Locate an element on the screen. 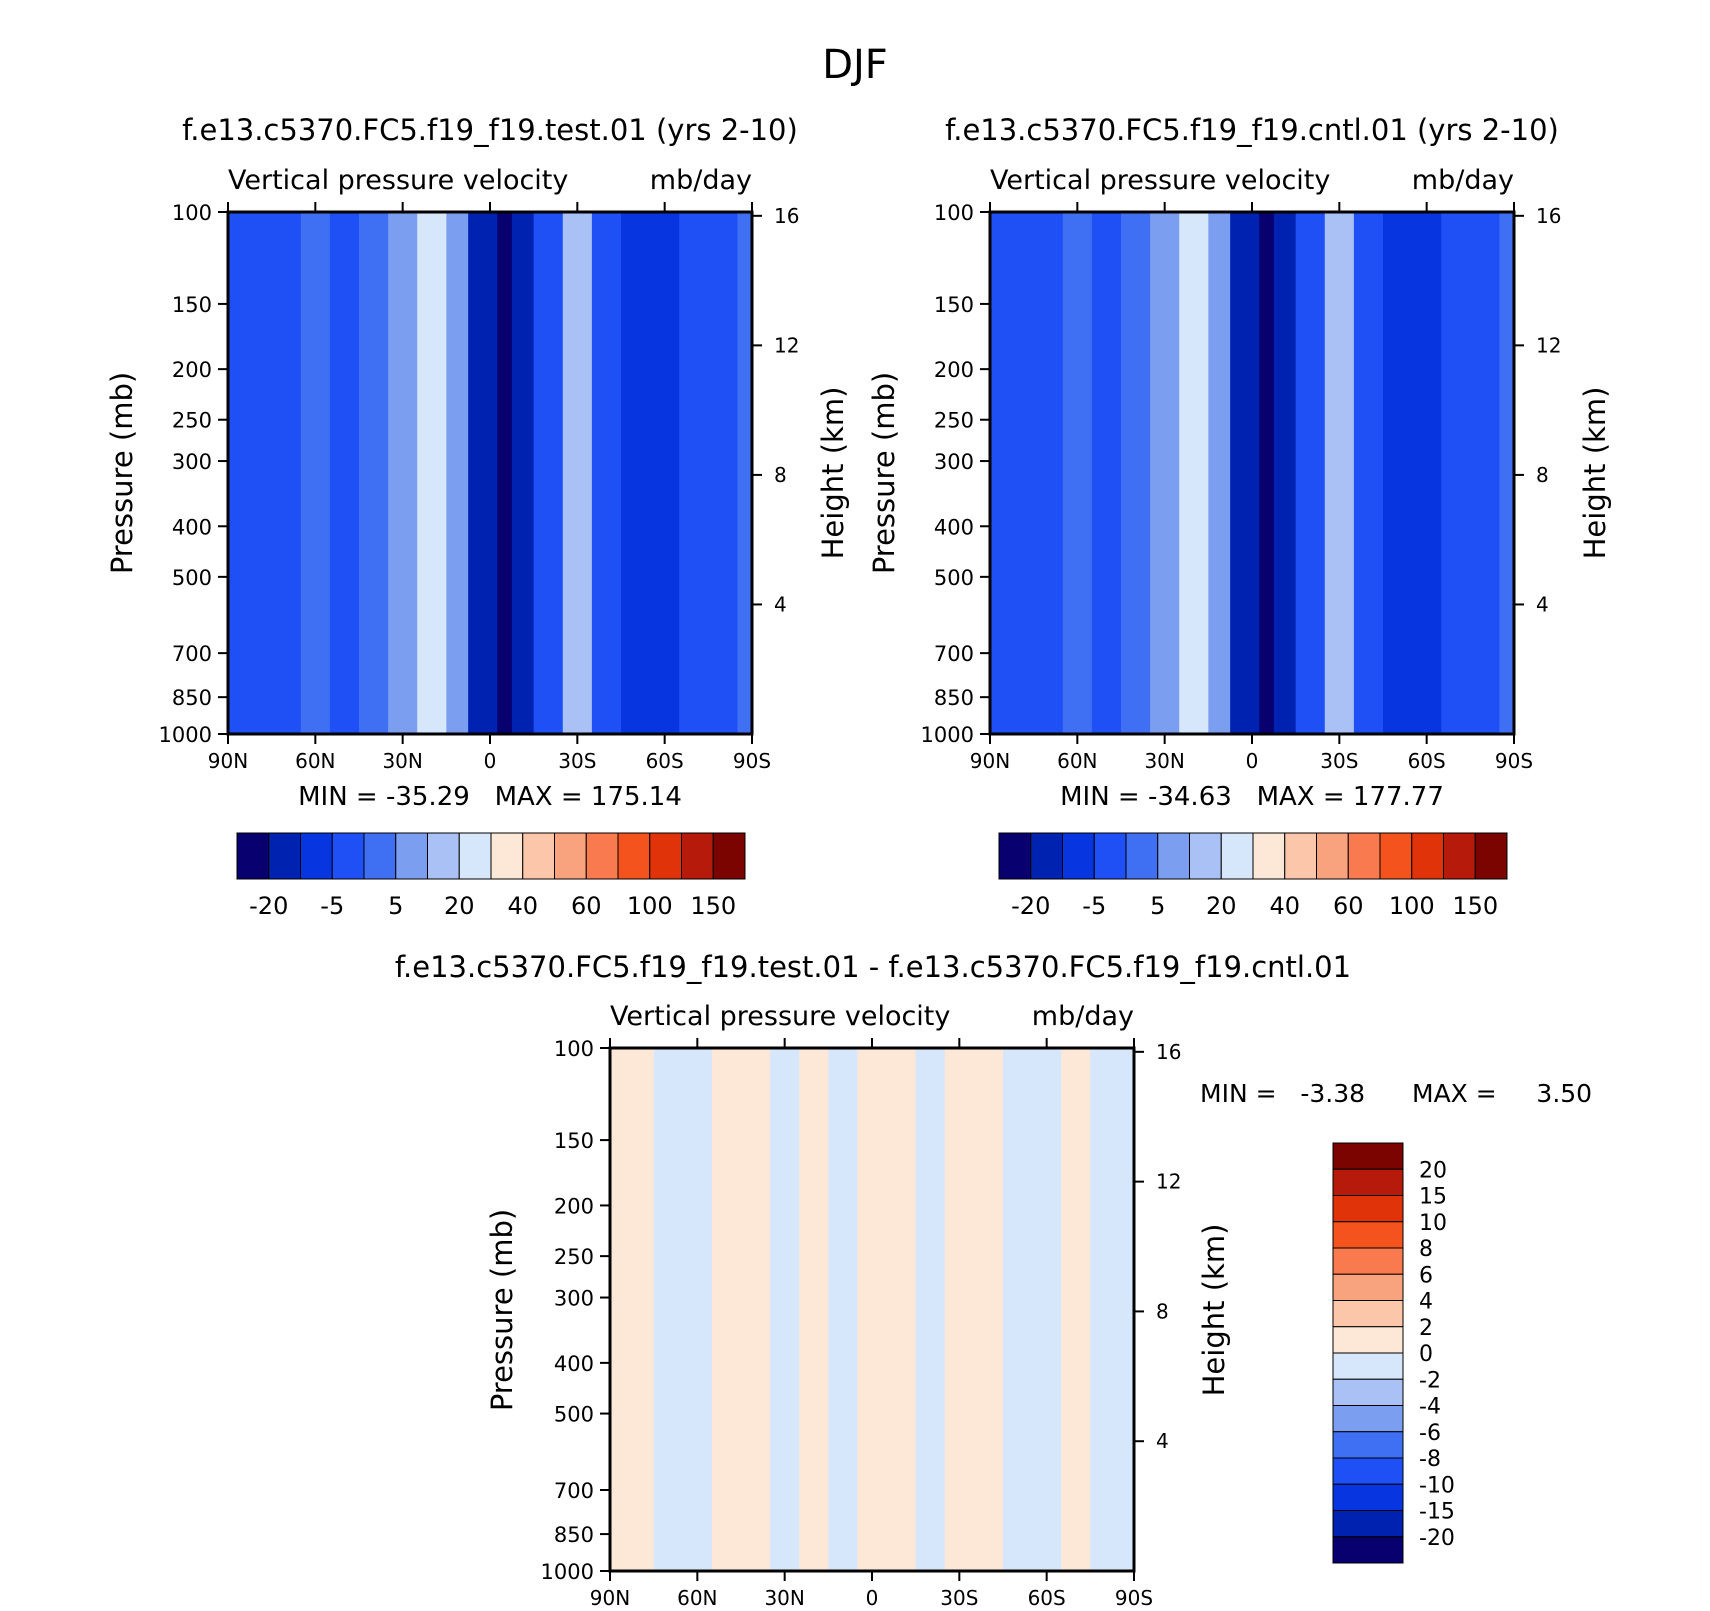  panel-cntl-latitude-axis: 90N 60N 30N 0 30S 60S 90S is located at coordinates (1251, 487).